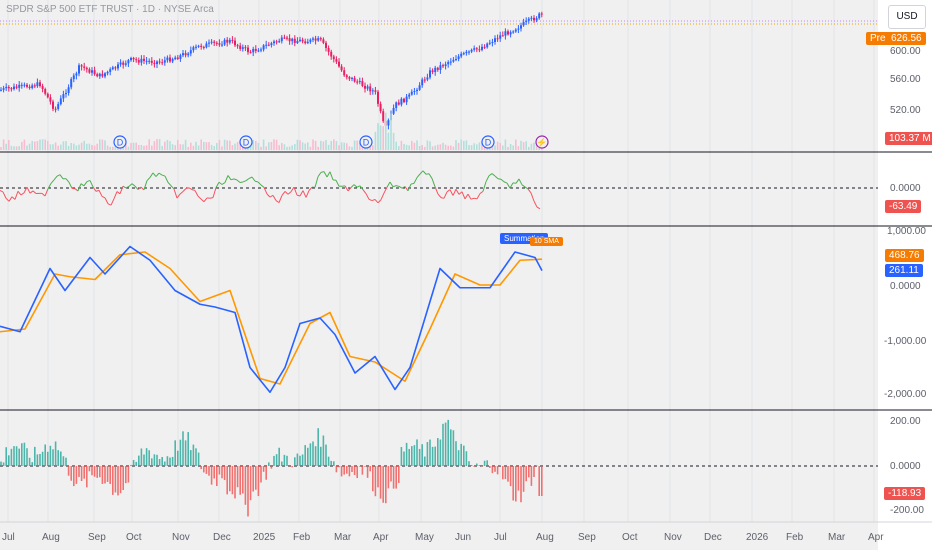 The image size is (932, 555). Describe the element at coordinates (381, 537) in the screenshot. I see `time-axis-label: Apr` at that location.